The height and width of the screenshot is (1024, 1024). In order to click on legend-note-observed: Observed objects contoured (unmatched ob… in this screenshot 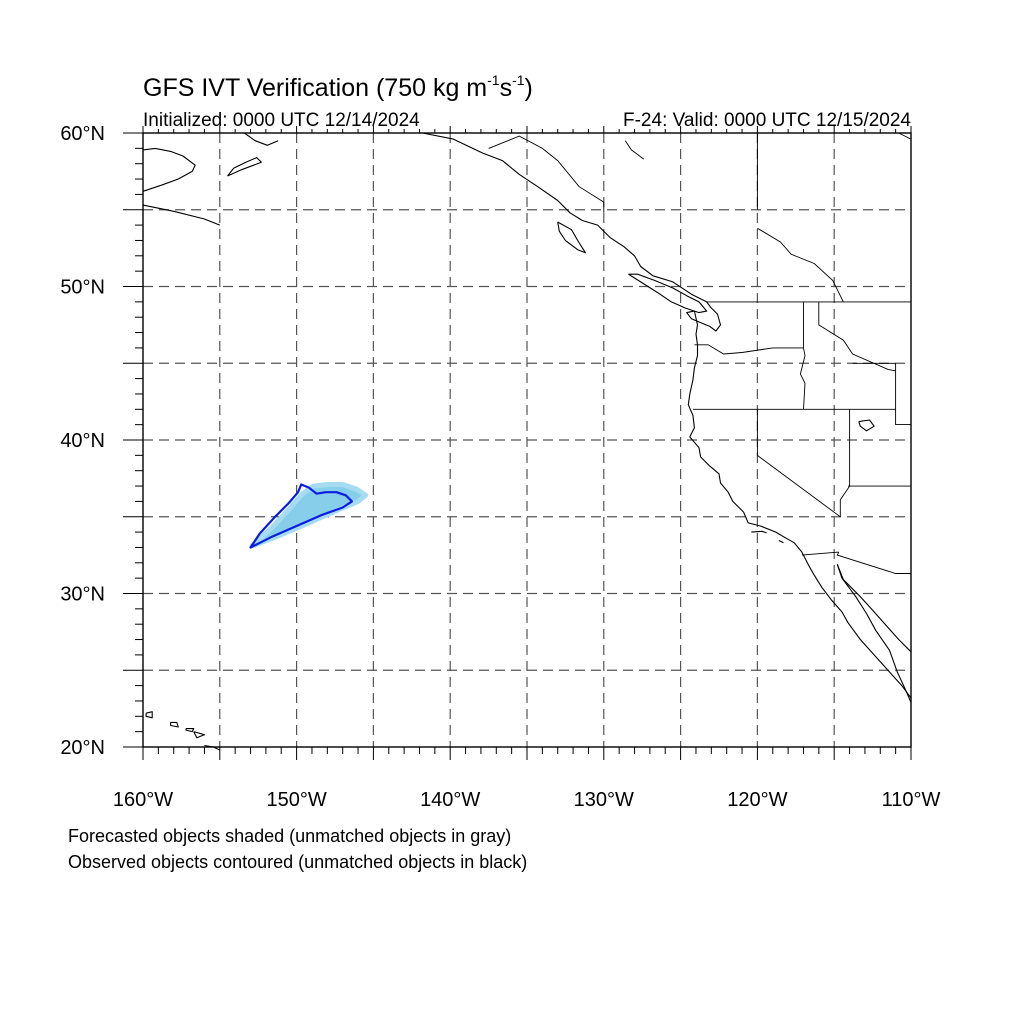, I will do `click(298, 862)`.